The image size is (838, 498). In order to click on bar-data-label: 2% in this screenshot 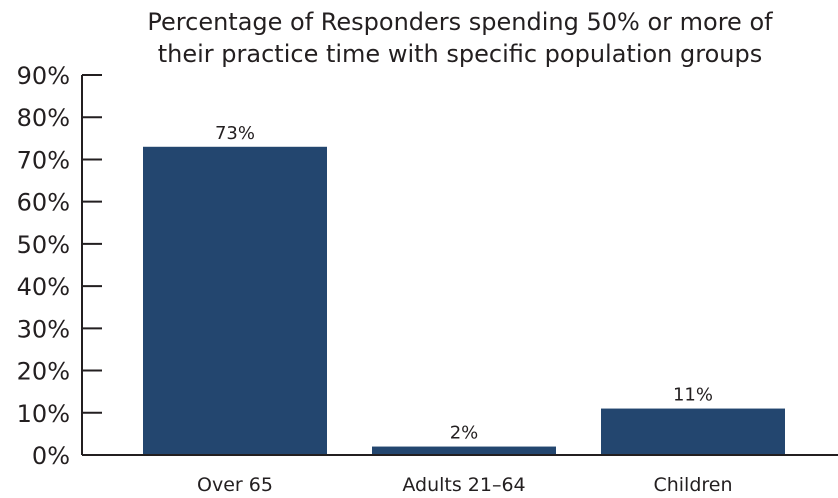, I will do `click(464, 433)`.